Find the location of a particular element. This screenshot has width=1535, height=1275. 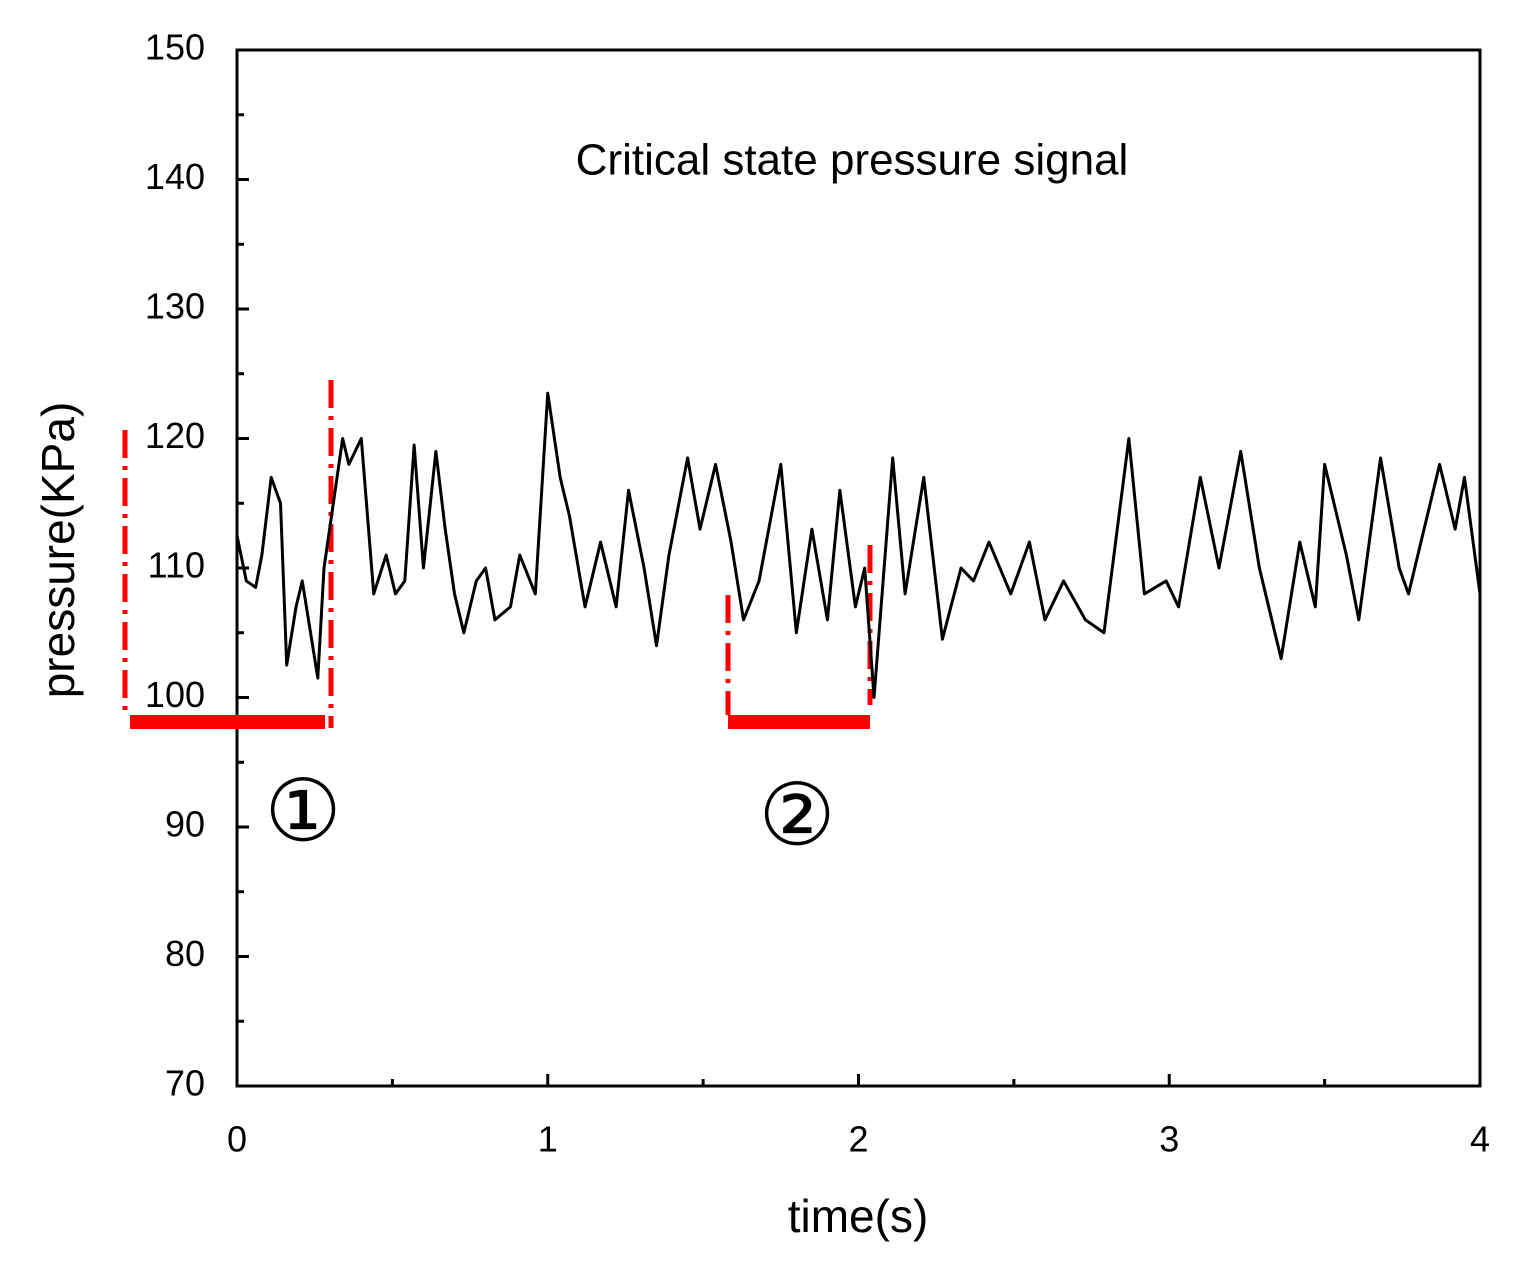

y-tick-label: 140 is located at coordinates (175, 176).